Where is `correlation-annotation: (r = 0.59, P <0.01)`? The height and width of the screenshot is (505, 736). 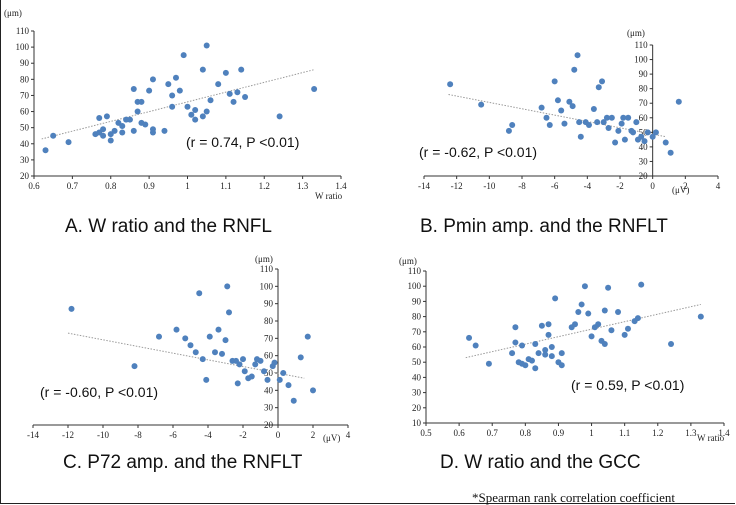
correlation-annotation: (r = 0.59, P <0.01) is located at coordinates (627, 385).